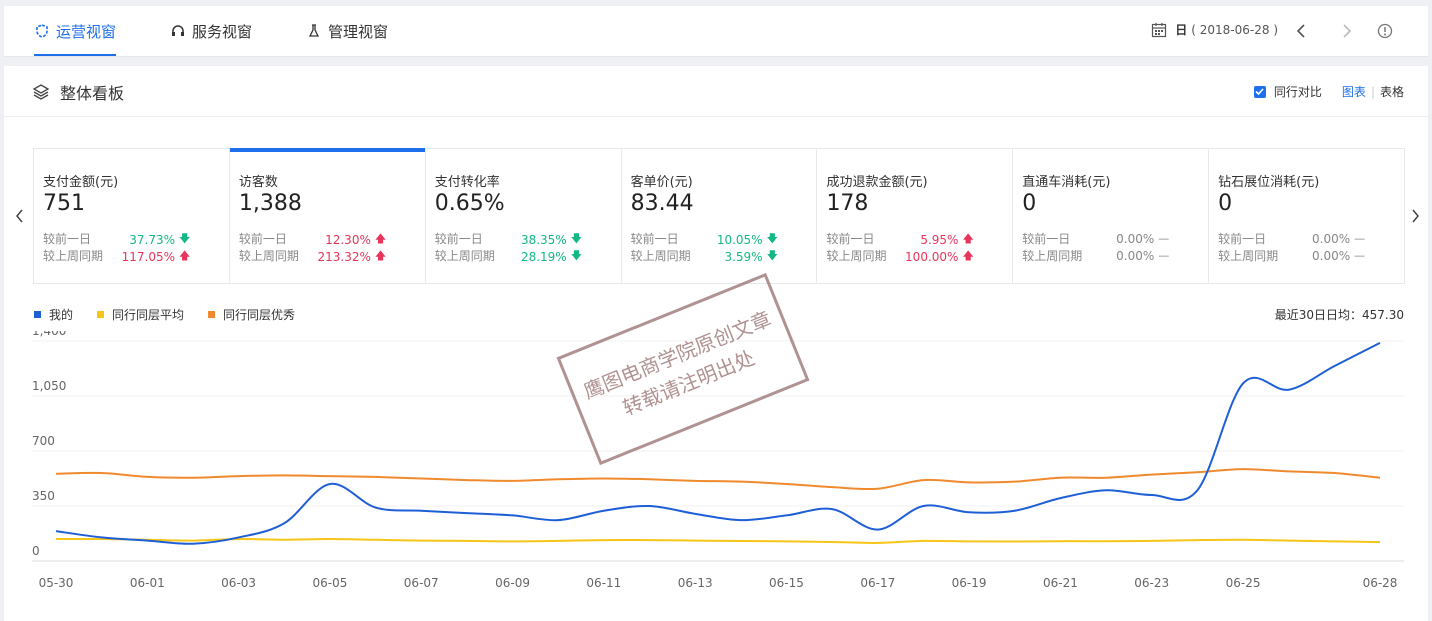  I want to click on chart-legend: 我的 同行同层平均 同行同层优秀, so click(176, 314).